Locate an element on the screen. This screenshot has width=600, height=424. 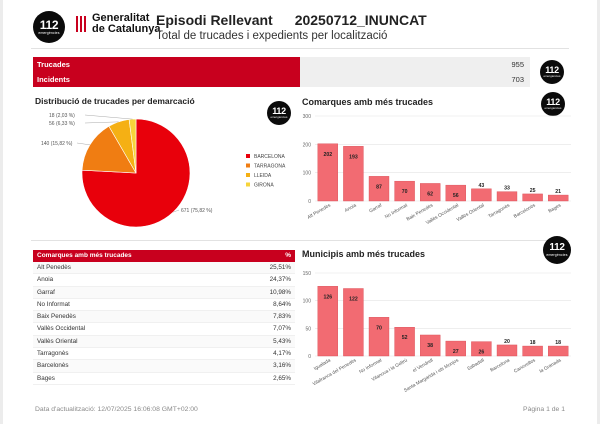
112-logo-municipis: 112 emergències is located at coordinates (557, 250).